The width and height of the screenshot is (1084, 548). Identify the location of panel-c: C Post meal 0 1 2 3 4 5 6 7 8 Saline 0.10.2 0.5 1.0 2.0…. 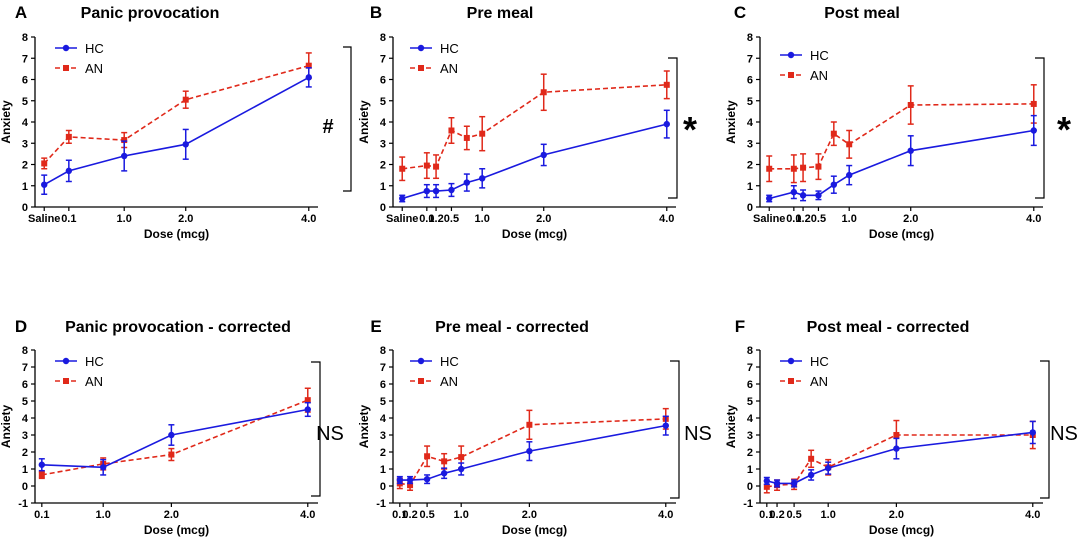
(897, 122).